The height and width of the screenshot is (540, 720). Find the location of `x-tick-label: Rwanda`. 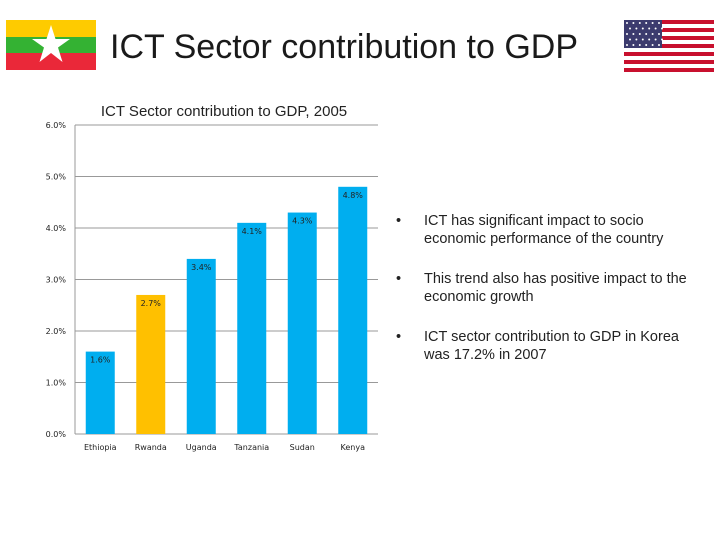

x-tick-label: Rwanda is located at coordinates (151, 447).